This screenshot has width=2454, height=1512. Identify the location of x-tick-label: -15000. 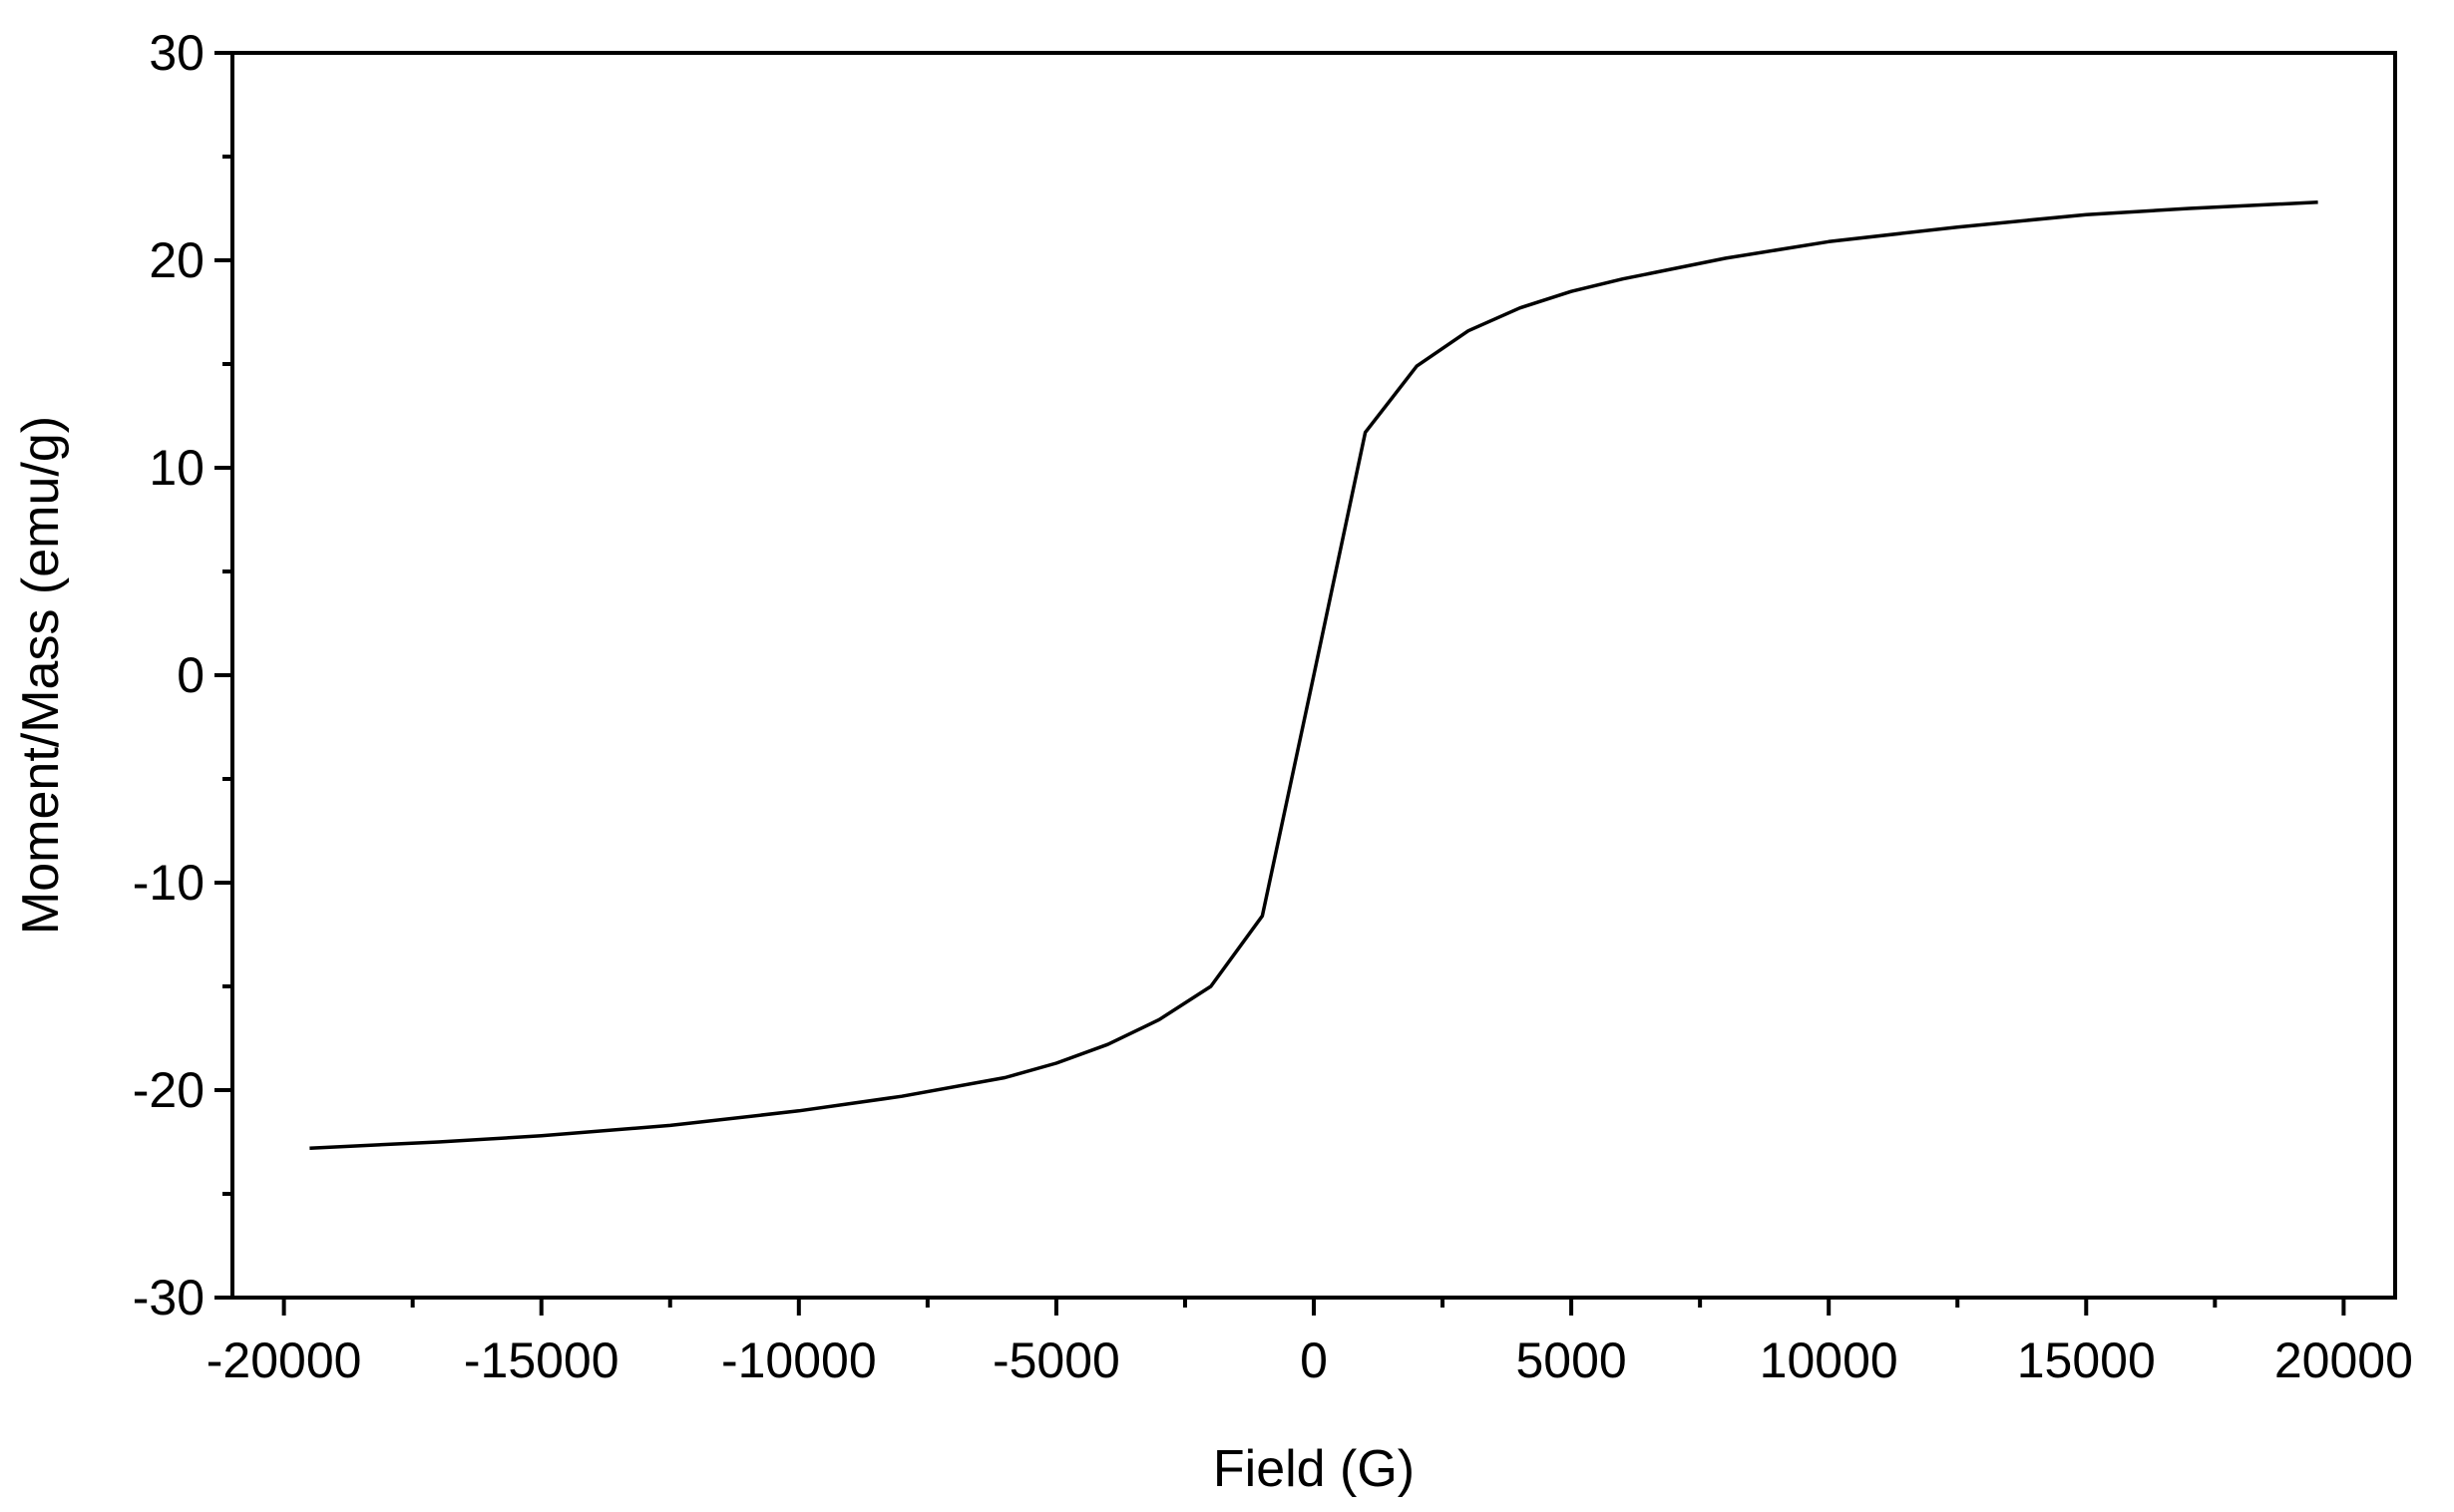
(541, 1360).